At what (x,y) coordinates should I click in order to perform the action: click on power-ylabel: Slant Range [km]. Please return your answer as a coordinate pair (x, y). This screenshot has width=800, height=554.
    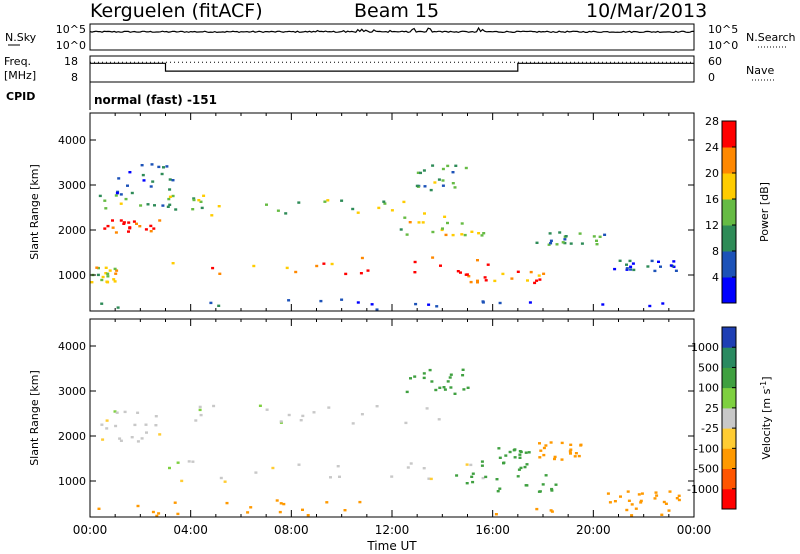
    Looking at the image, I should click on (34, 212).